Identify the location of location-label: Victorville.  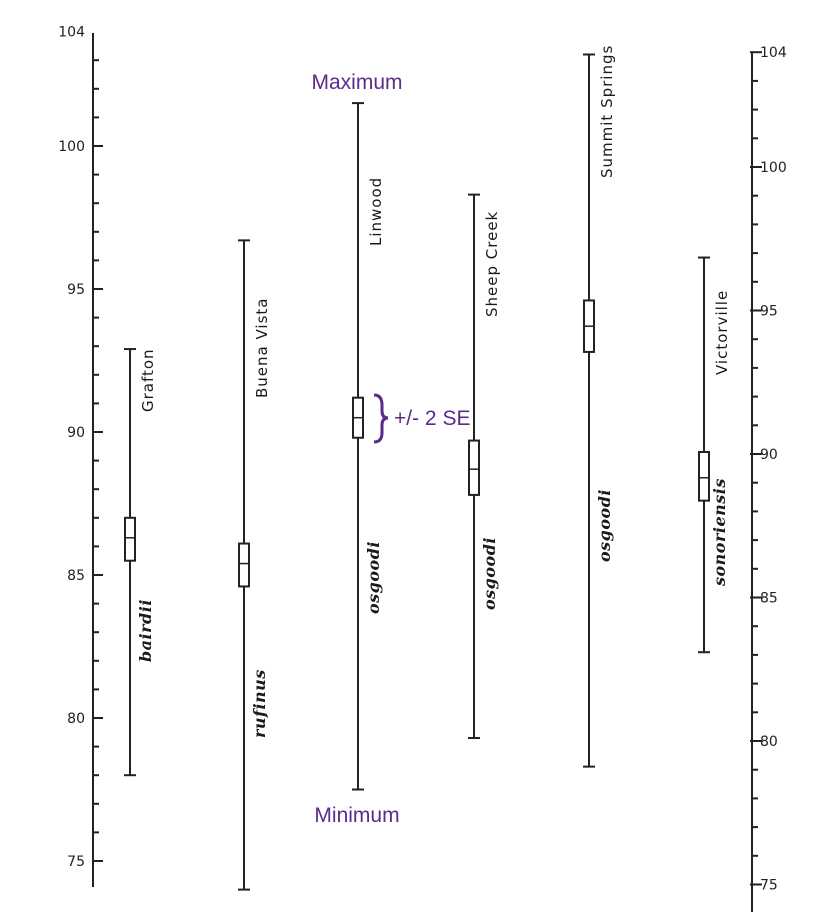
(722, 332).